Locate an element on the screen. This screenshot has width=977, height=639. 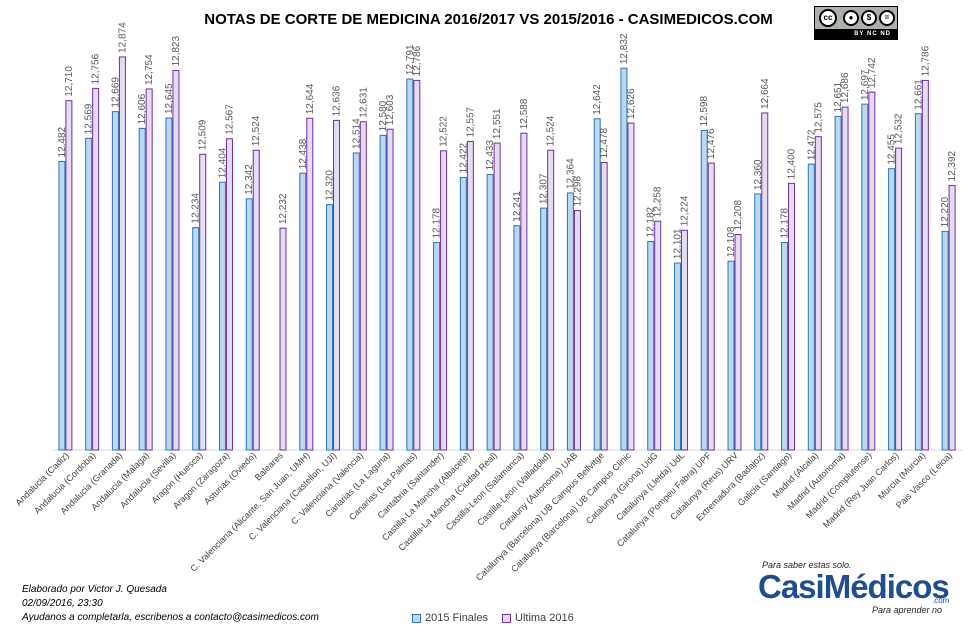
data-label: 12,557 is located at coordinates (470, 121).